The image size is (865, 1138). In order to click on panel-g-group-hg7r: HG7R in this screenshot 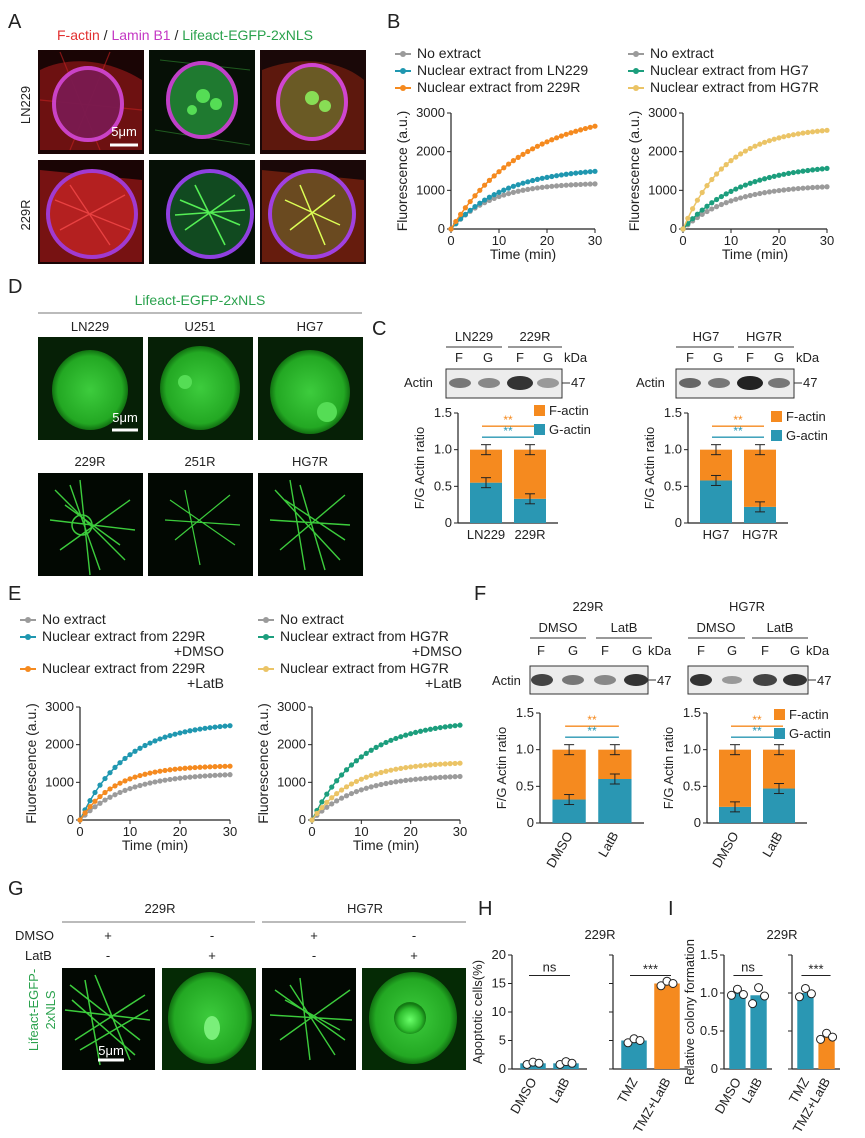, I will do `click(365, 908)`.